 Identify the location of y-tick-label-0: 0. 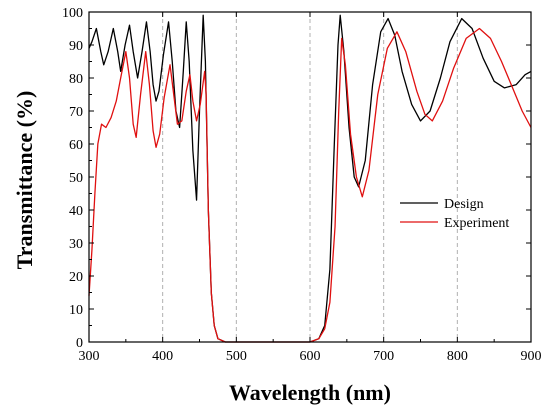
(79, 343).